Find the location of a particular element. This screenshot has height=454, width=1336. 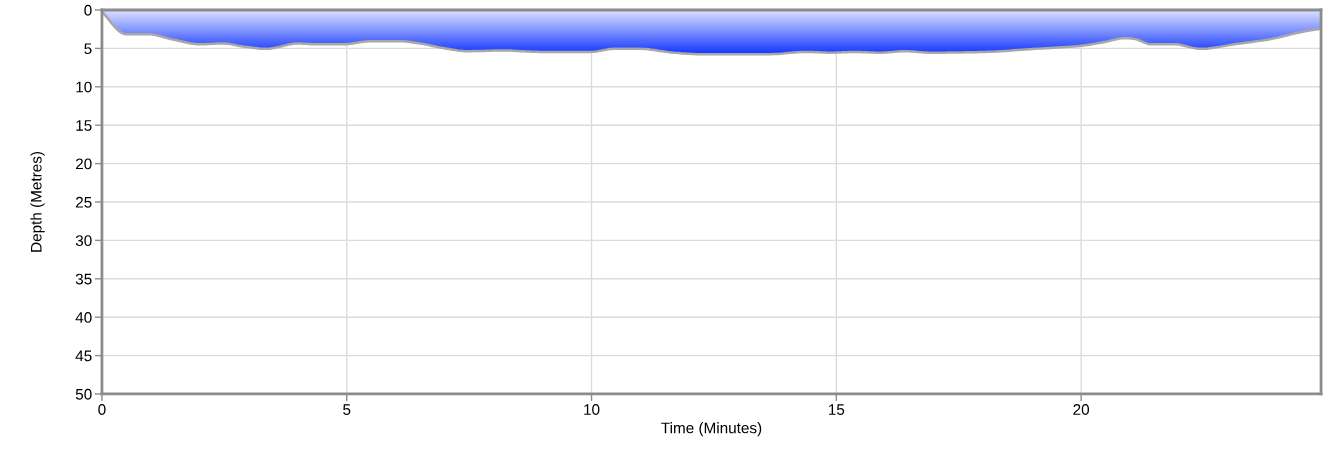

x-tick-label: 0 is located at coordinates (102, 409).